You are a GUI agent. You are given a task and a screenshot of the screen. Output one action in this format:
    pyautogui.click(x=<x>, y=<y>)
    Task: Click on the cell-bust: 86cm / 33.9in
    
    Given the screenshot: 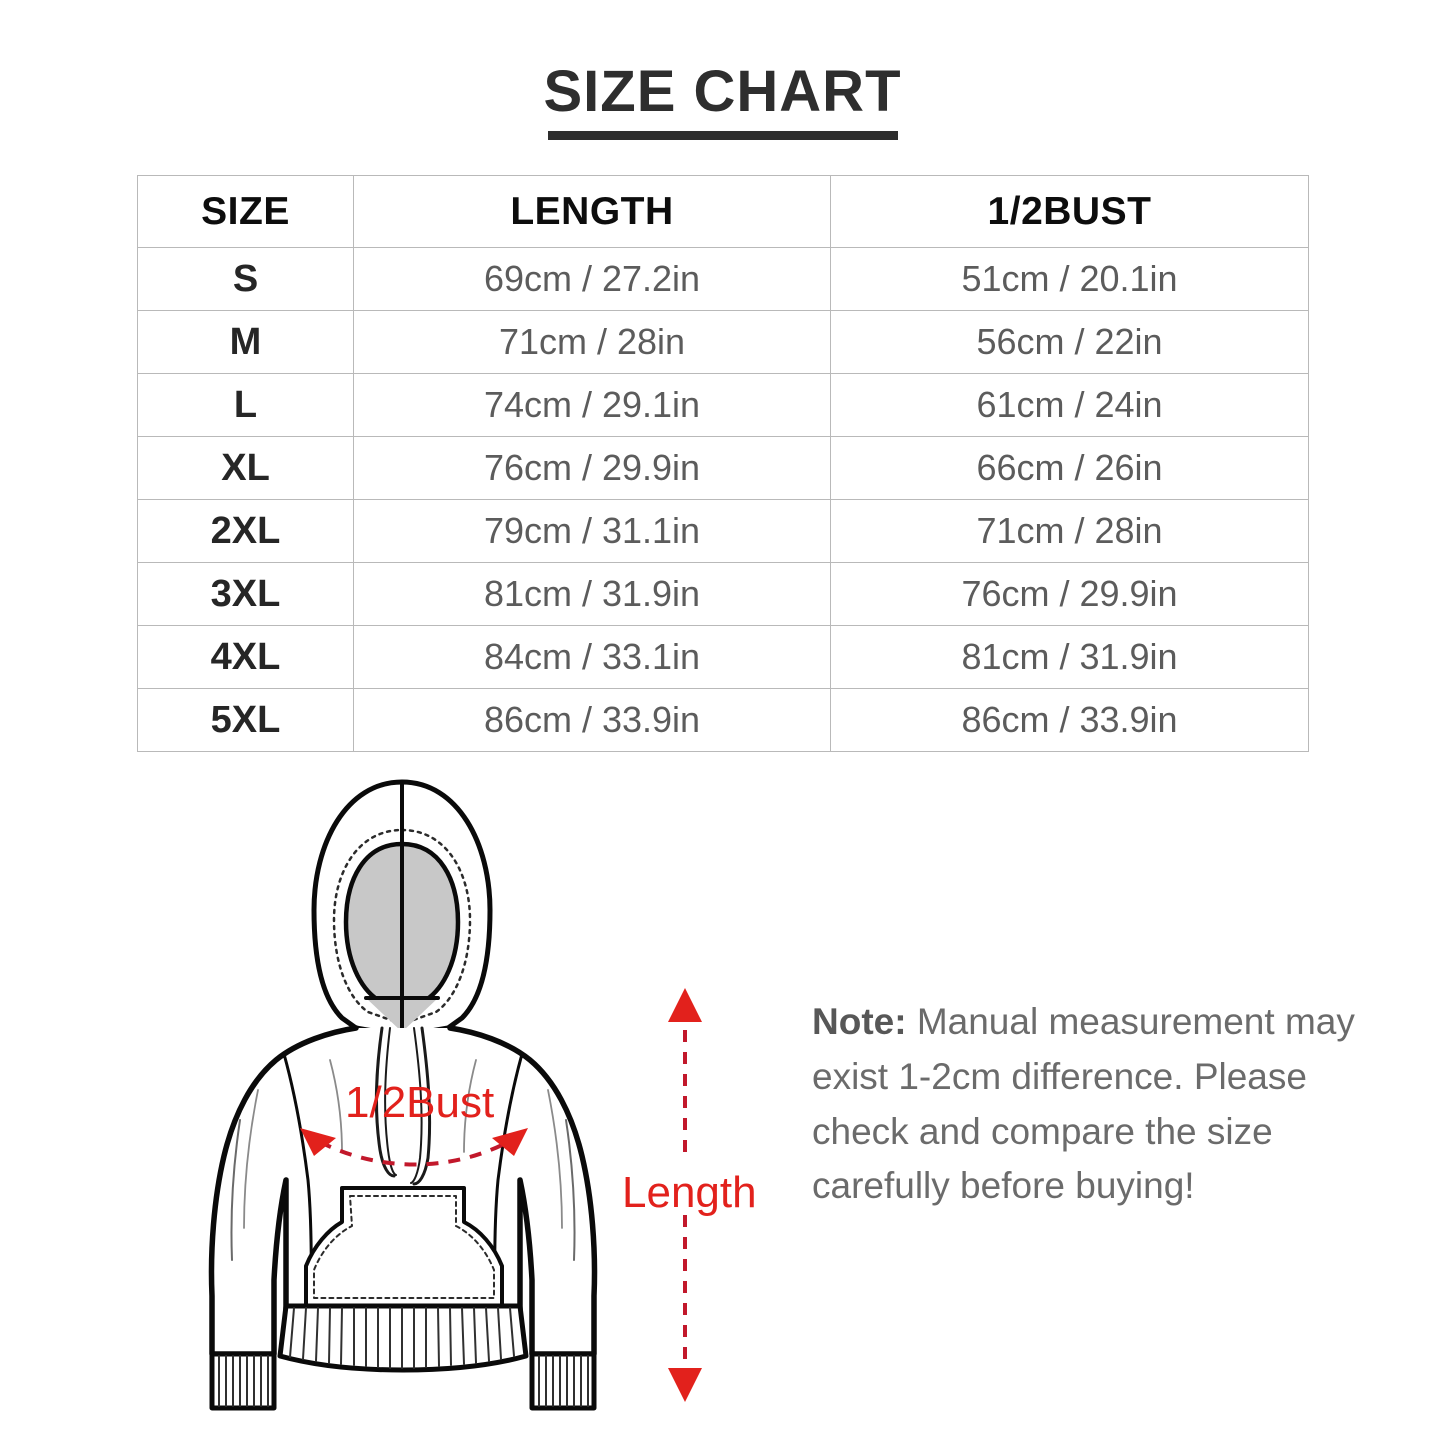 What is the action you would take?
    pyautogui.click(x=1069, y=720)
    